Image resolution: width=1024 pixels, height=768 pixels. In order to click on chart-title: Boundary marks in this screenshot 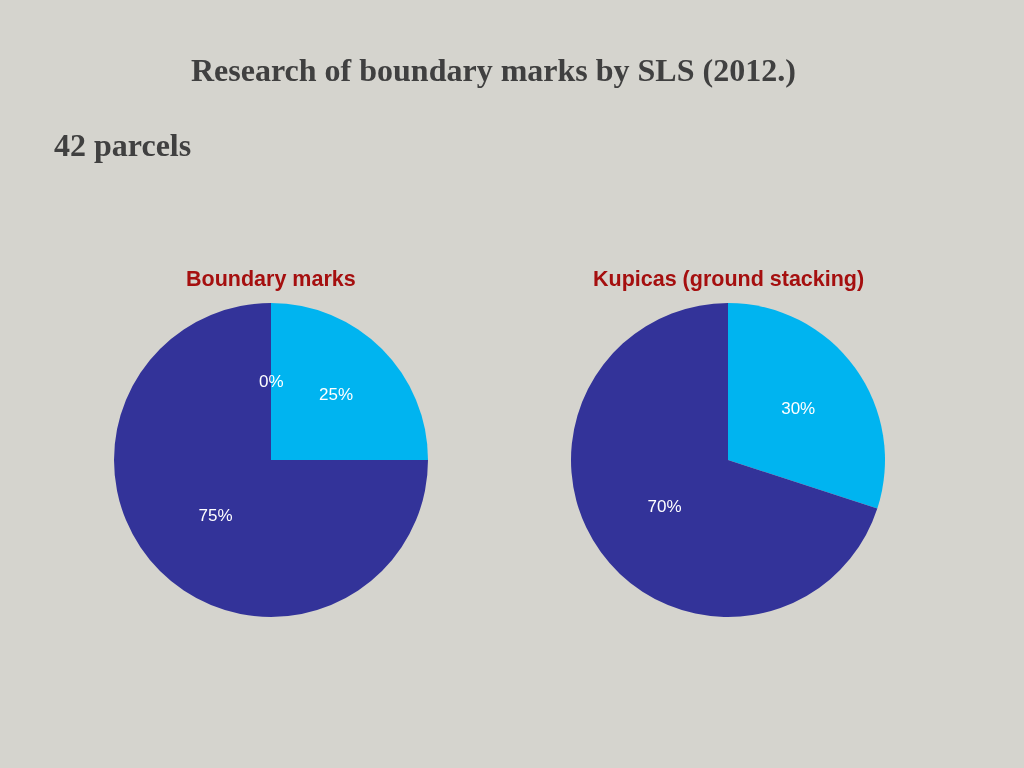, I will do `click(271, 279)`.